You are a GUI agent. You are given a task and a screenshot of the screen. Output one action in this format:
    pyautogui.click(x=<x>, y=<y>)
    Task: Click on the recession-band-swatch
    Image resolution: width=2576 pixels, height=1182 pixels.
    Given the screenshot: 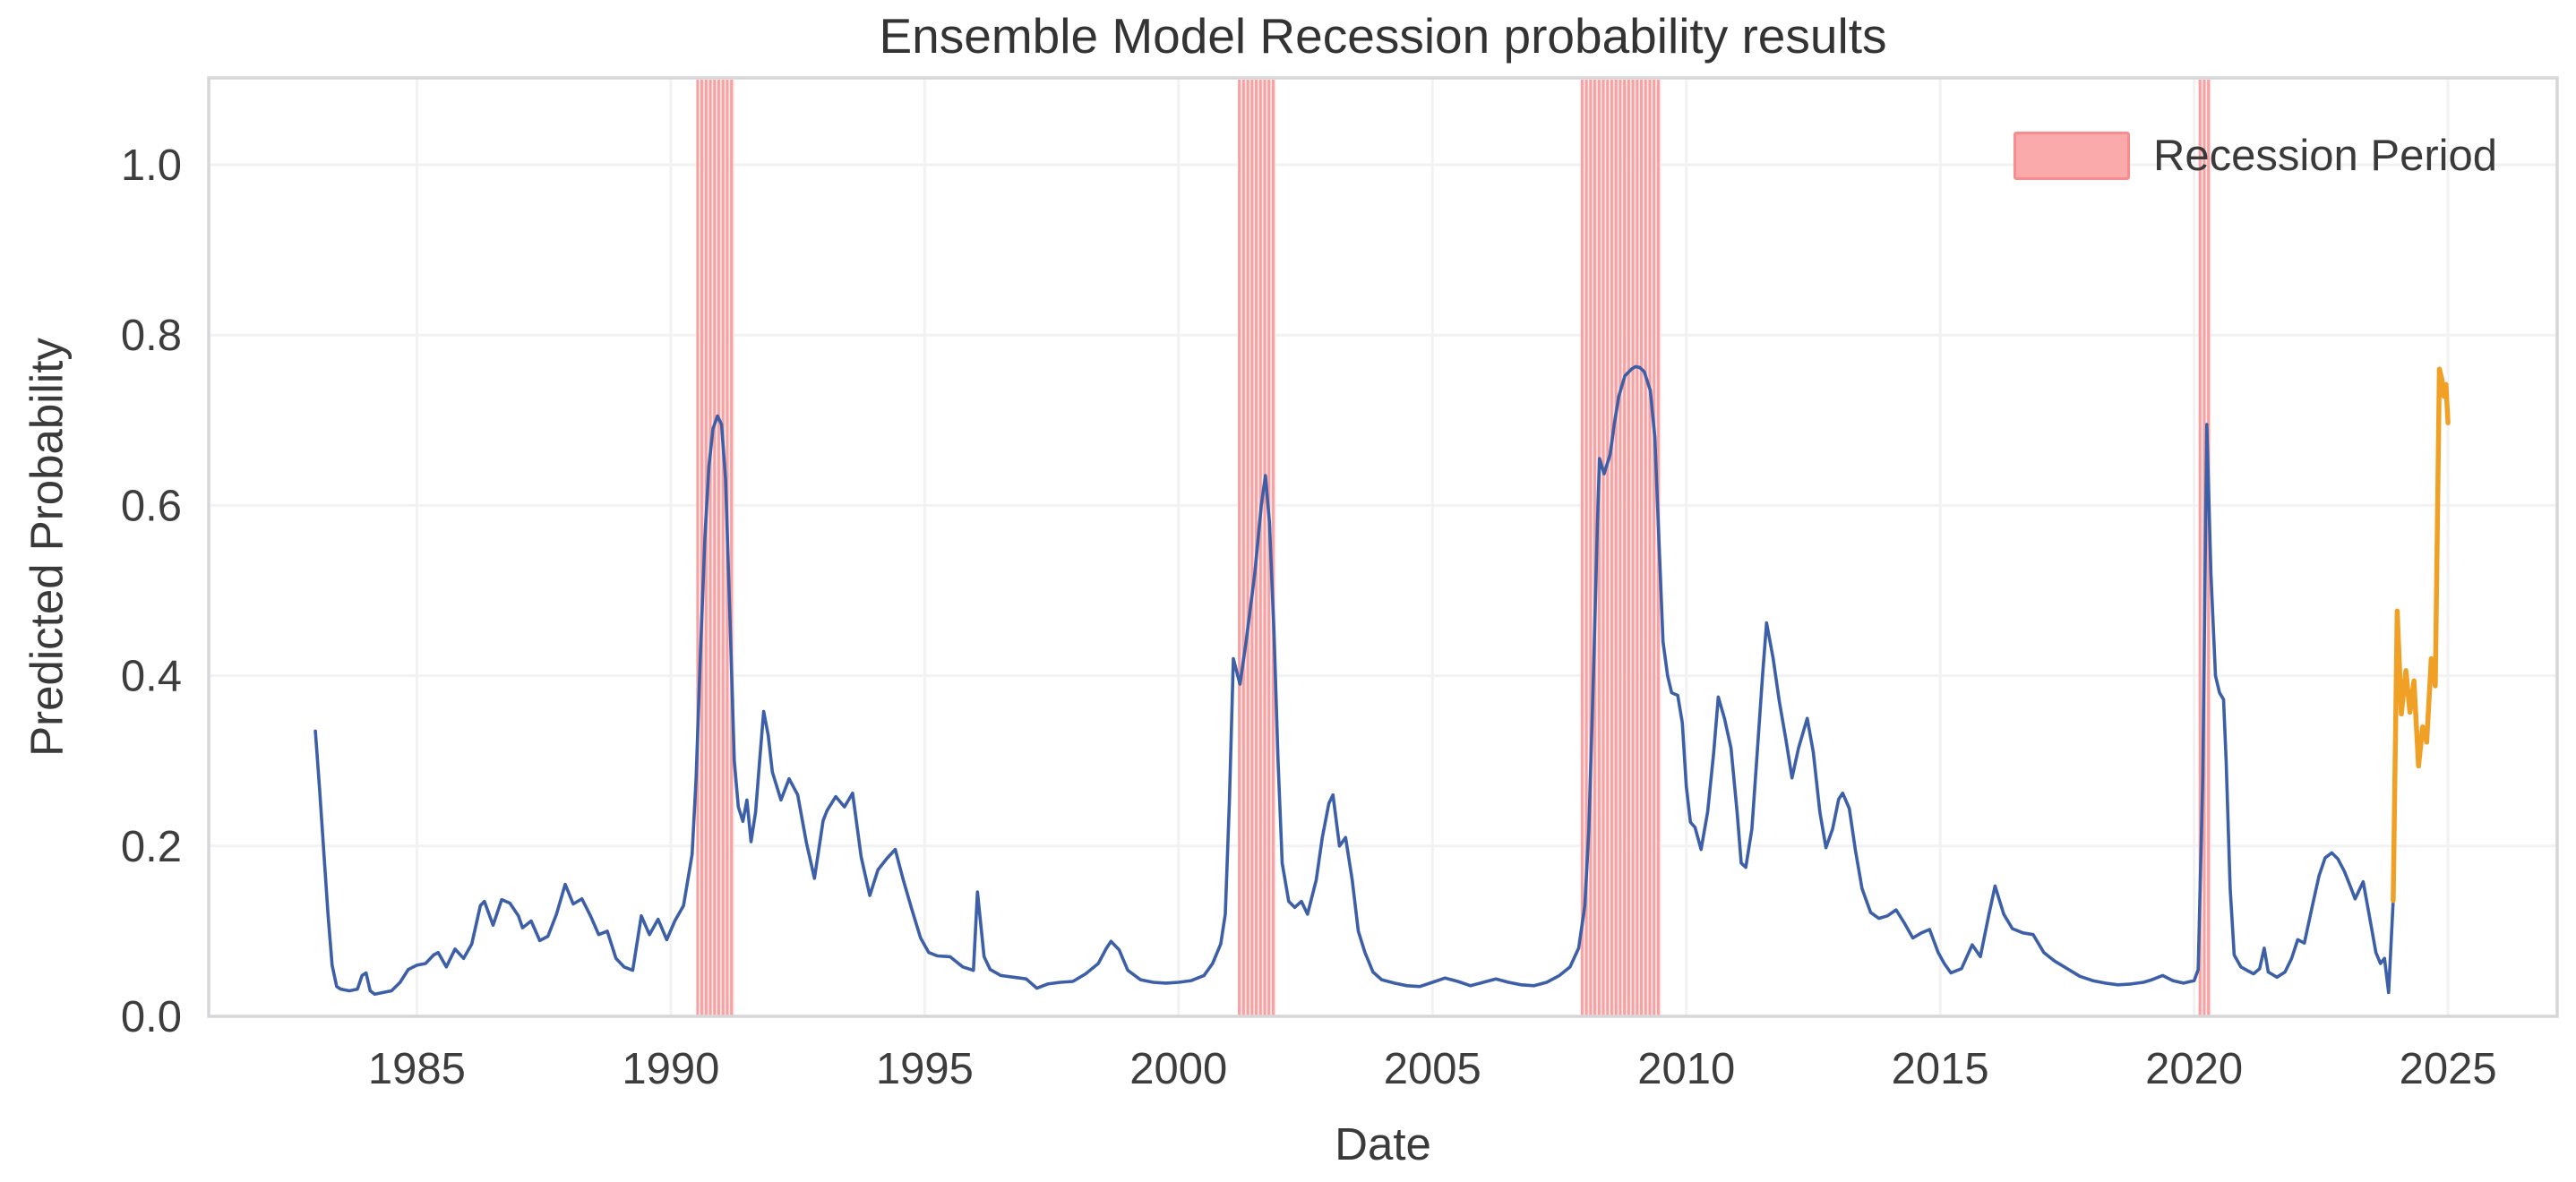 What is the action you would take?
    pyautogui.click(x=2072, y=156)
    